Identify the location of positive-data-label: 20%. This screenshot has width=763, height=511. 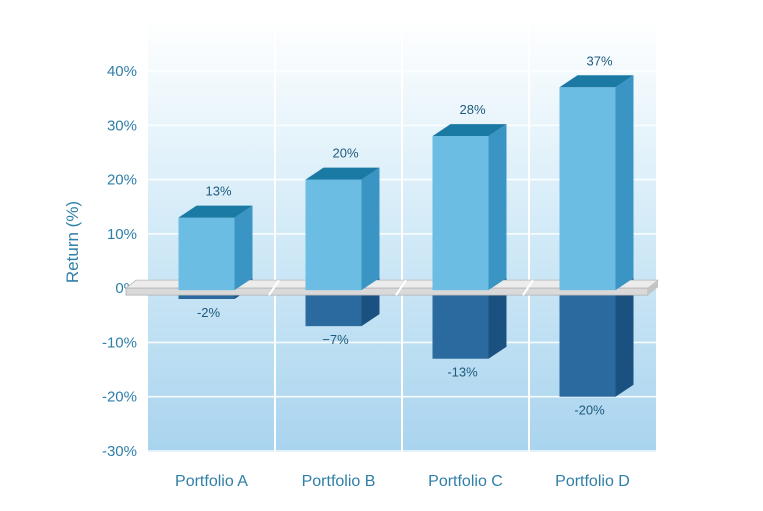
(345, 153).